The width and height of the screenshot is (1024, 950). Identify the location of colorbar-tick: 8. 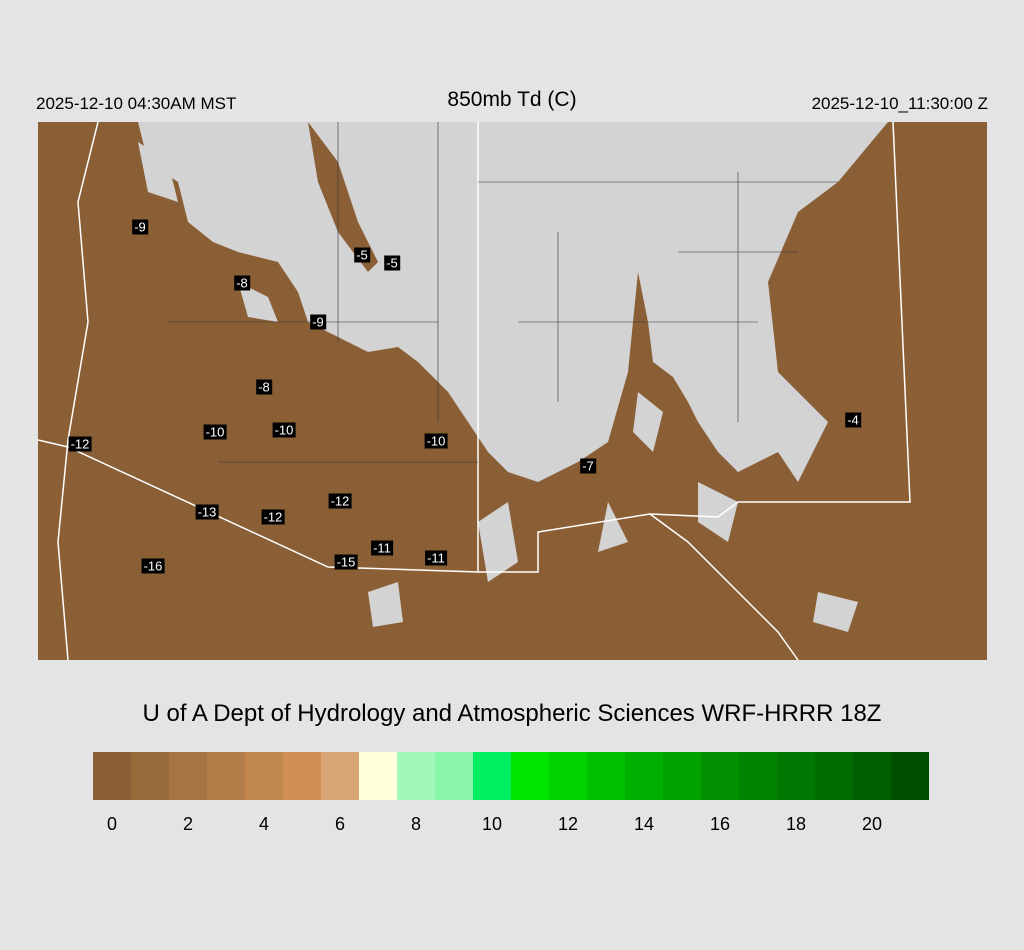
(415, 824).